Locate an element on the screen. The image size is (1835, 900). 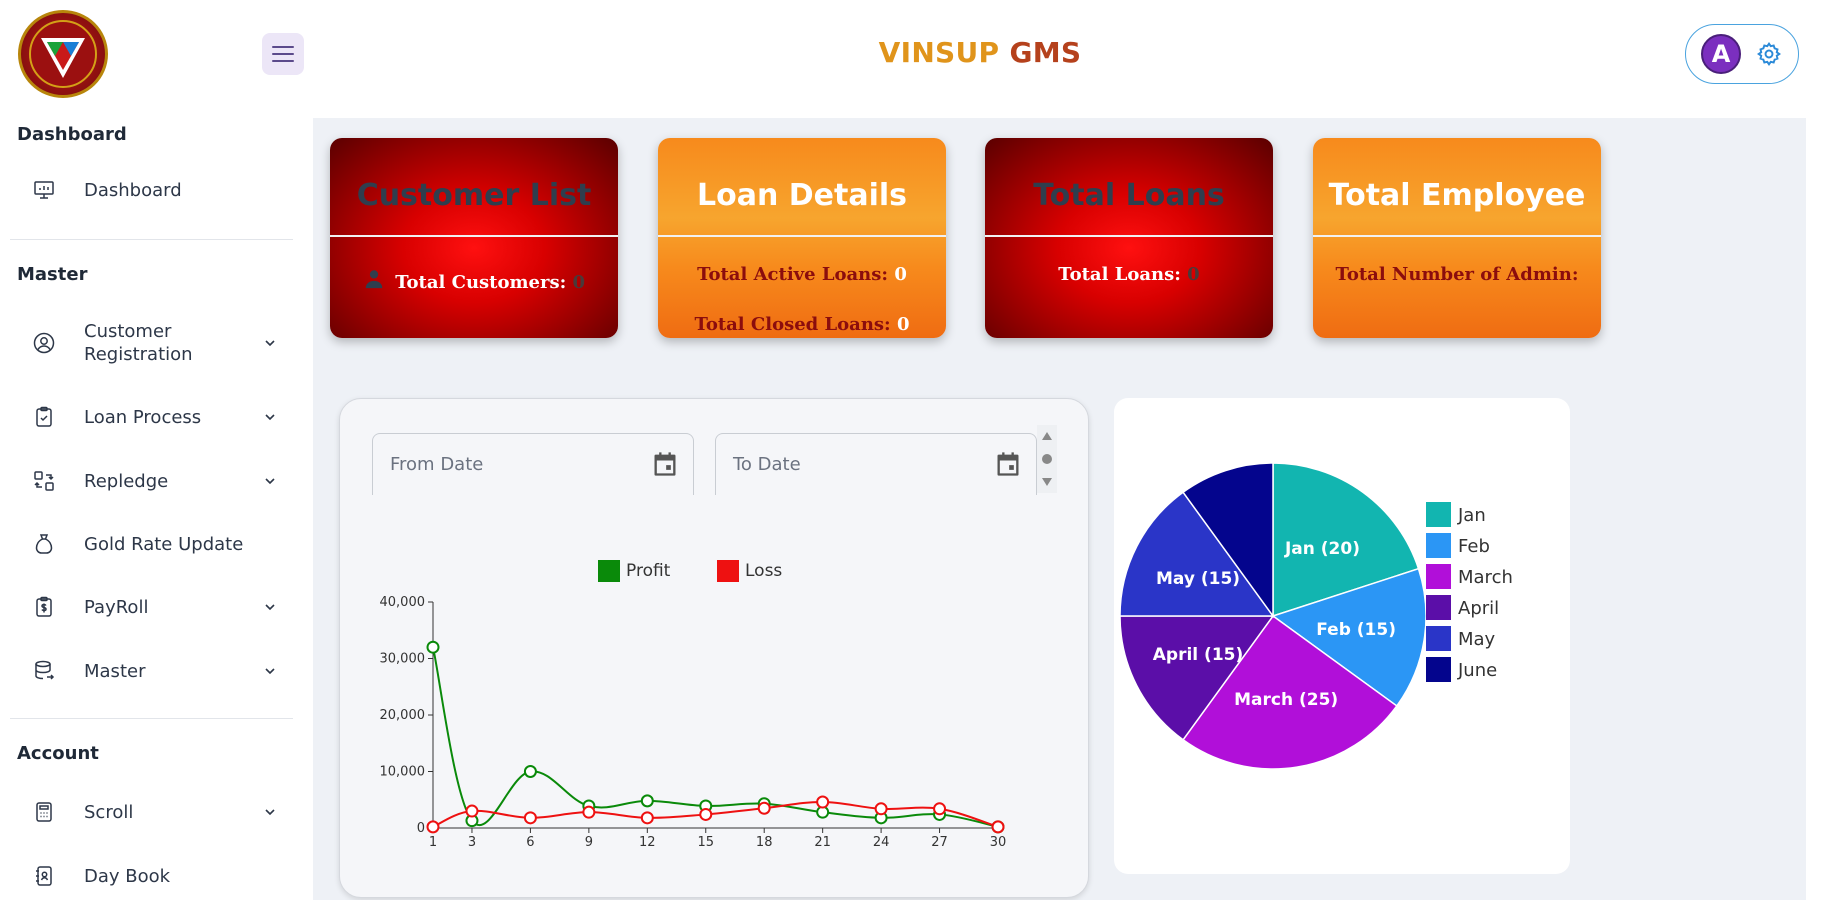
hamburger-icon is located at coordinates (283, 54).